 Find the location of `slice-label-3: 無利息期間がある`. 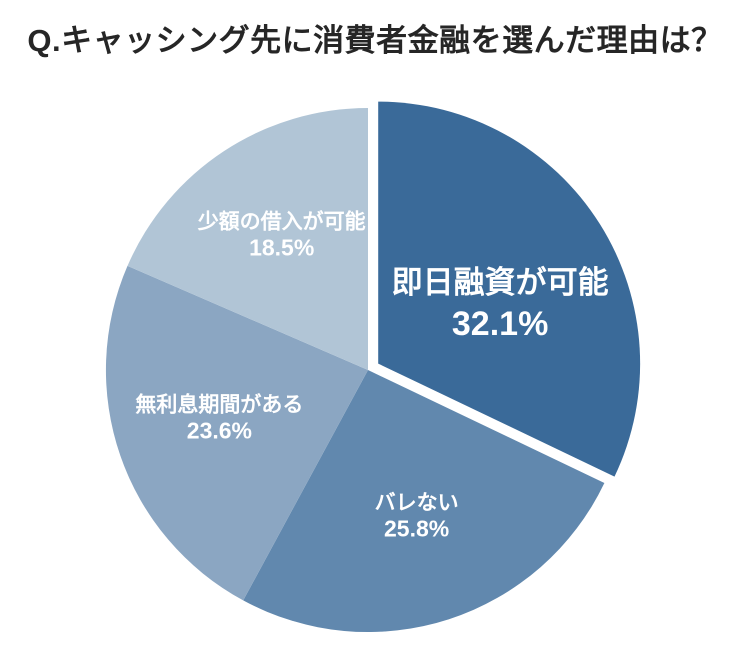

slice-label-3: 無利息期間がある is located at coordinates (219, 404).